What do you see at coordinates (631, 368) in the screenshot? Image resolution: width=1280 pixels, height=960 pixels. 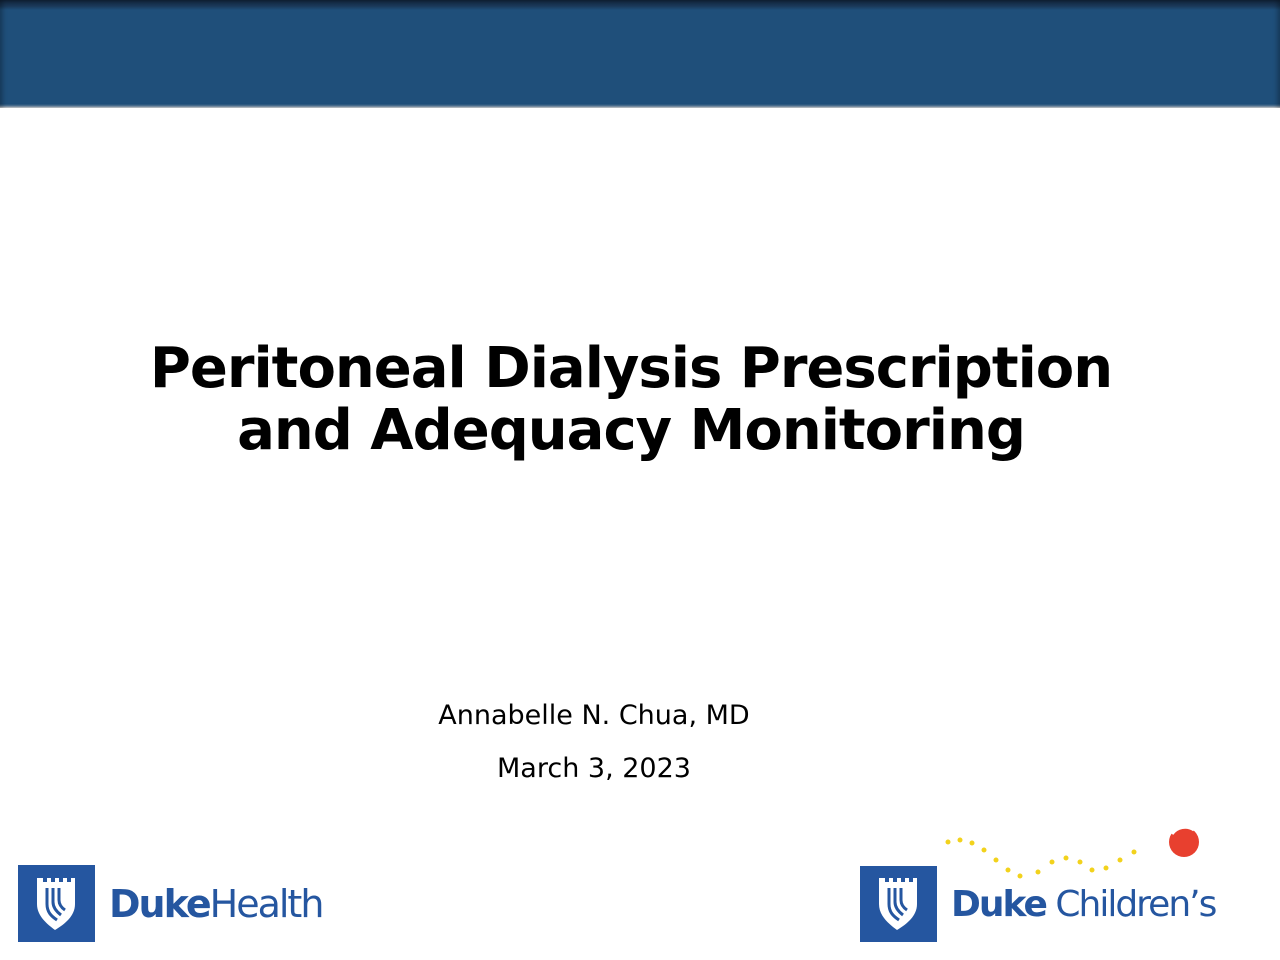 I see `title-line-1: Peritoneal Dialysis Prescription` at bounding box center [631, 368].